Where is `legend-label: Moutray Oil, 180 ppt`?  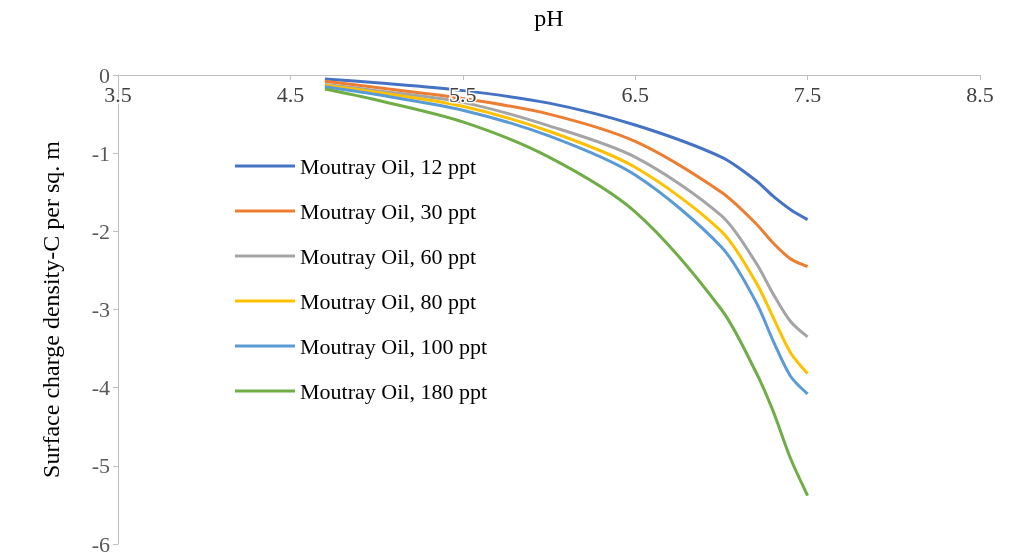
legend-label: Moutray Oil, 180 ppt is located at coordinates (393, 391).